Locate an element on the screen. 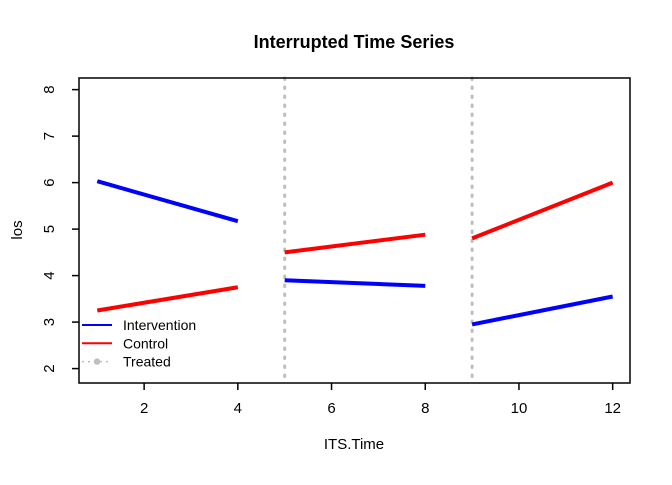 The height and width of the screenshot is (485, 672). x-tick-label: 10 is located at coordinates (519, 408).